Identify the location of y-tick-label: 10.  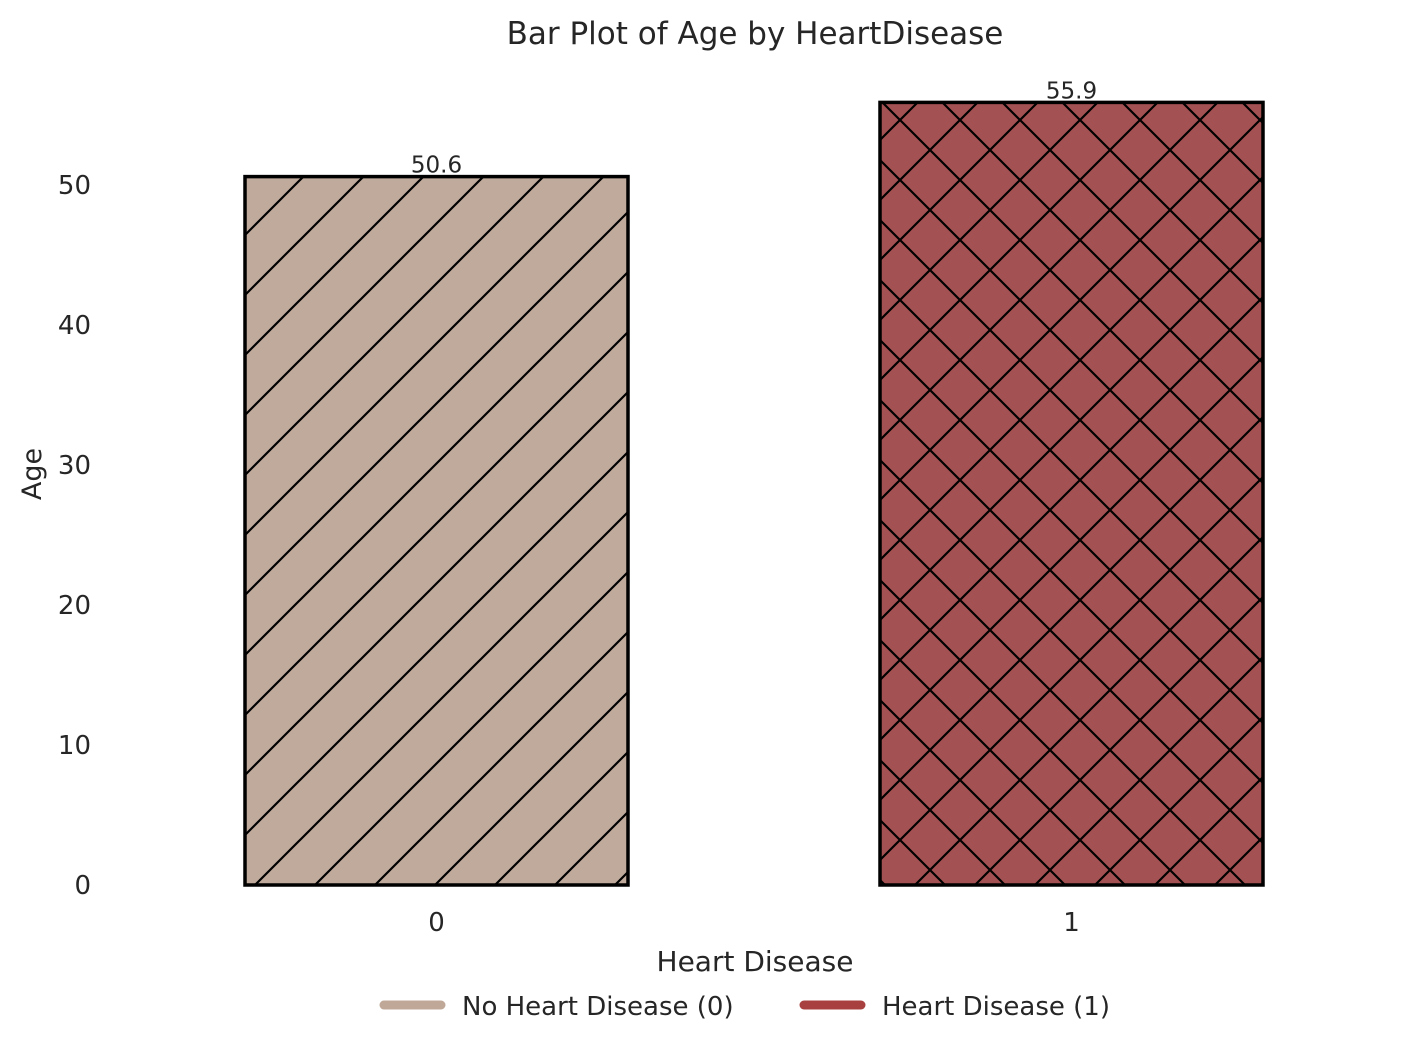
(74, 746).